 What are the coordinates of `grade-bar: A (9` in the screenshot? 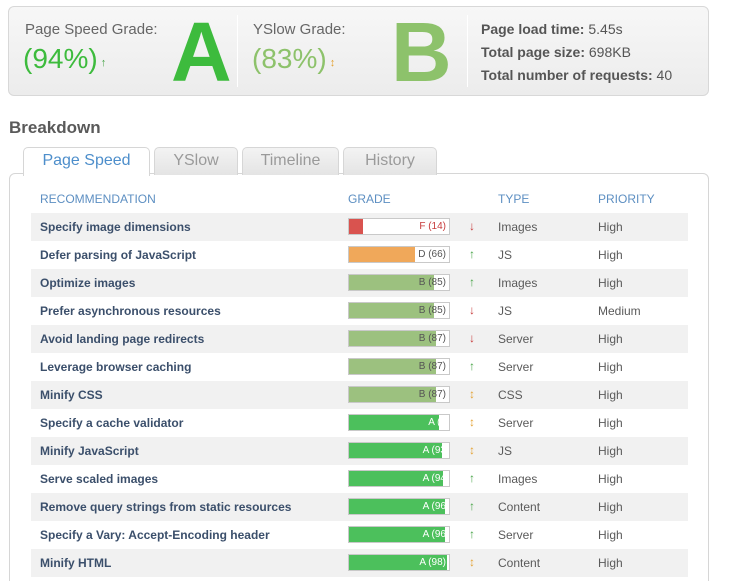 It's located at (399, 422).